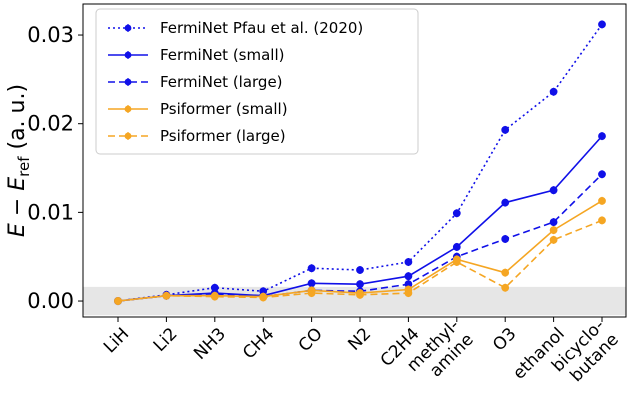 The height and width of the screenshot is (419, 640). Describe the element at coordinates (261, 28) in the screenshot. I see `legend-label: FermiNet Pfau et al. (2020)` at that location.